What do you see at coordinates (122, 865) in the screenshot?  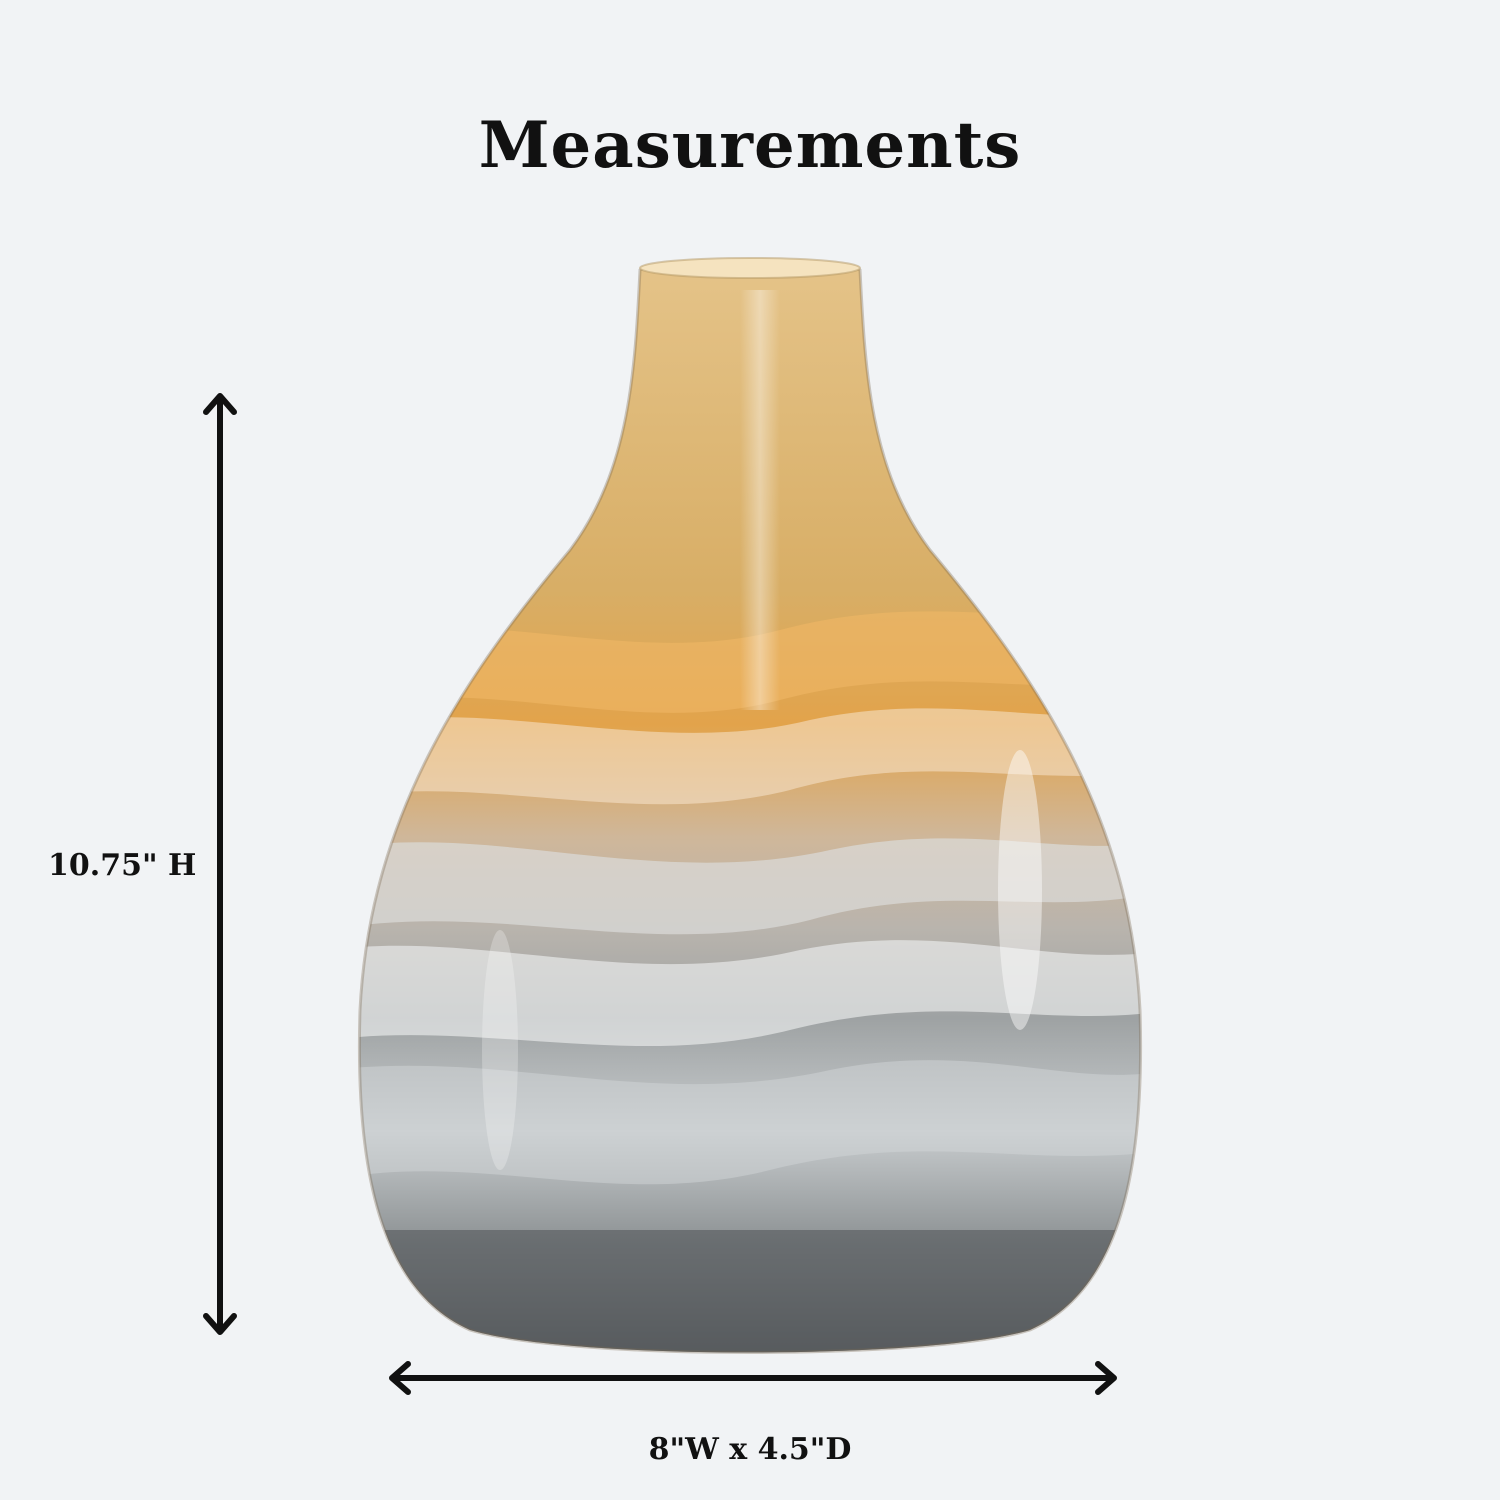 I see `height-label: 10.75" H` at bounding box center [122, 865].